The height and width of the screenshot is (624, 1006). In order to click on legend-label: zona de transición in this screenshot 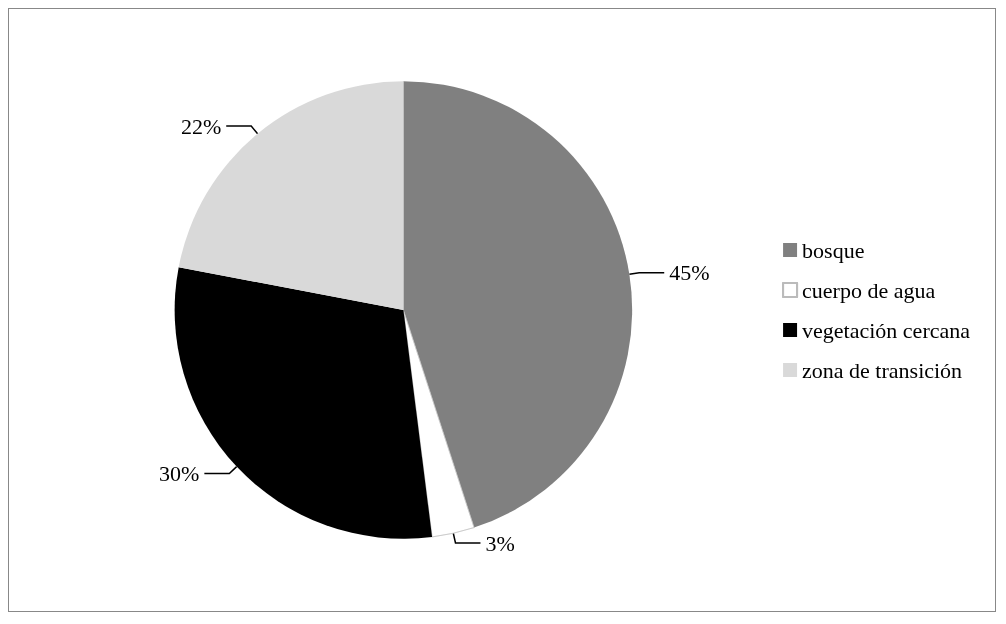, I will do `click(882, 370)`.